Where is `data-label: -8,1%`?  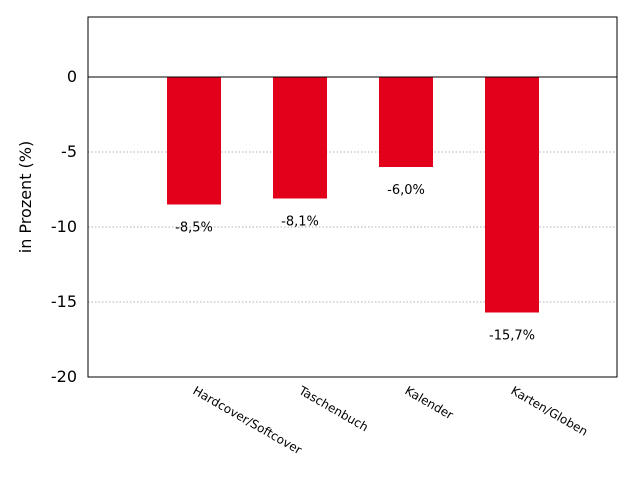
data-label: -8,1% is located at coordinates (300, 222).